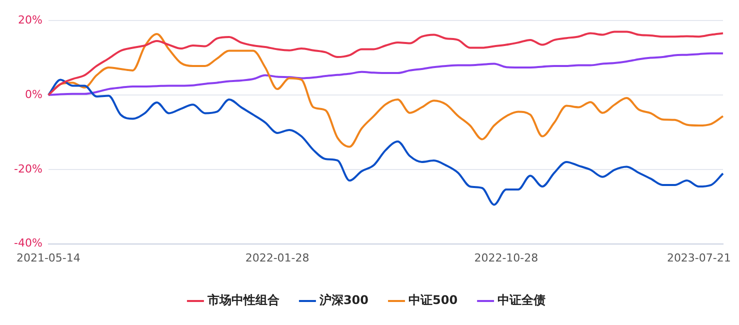  I want to click on y-tick-label: -40%, so click(28, 243).